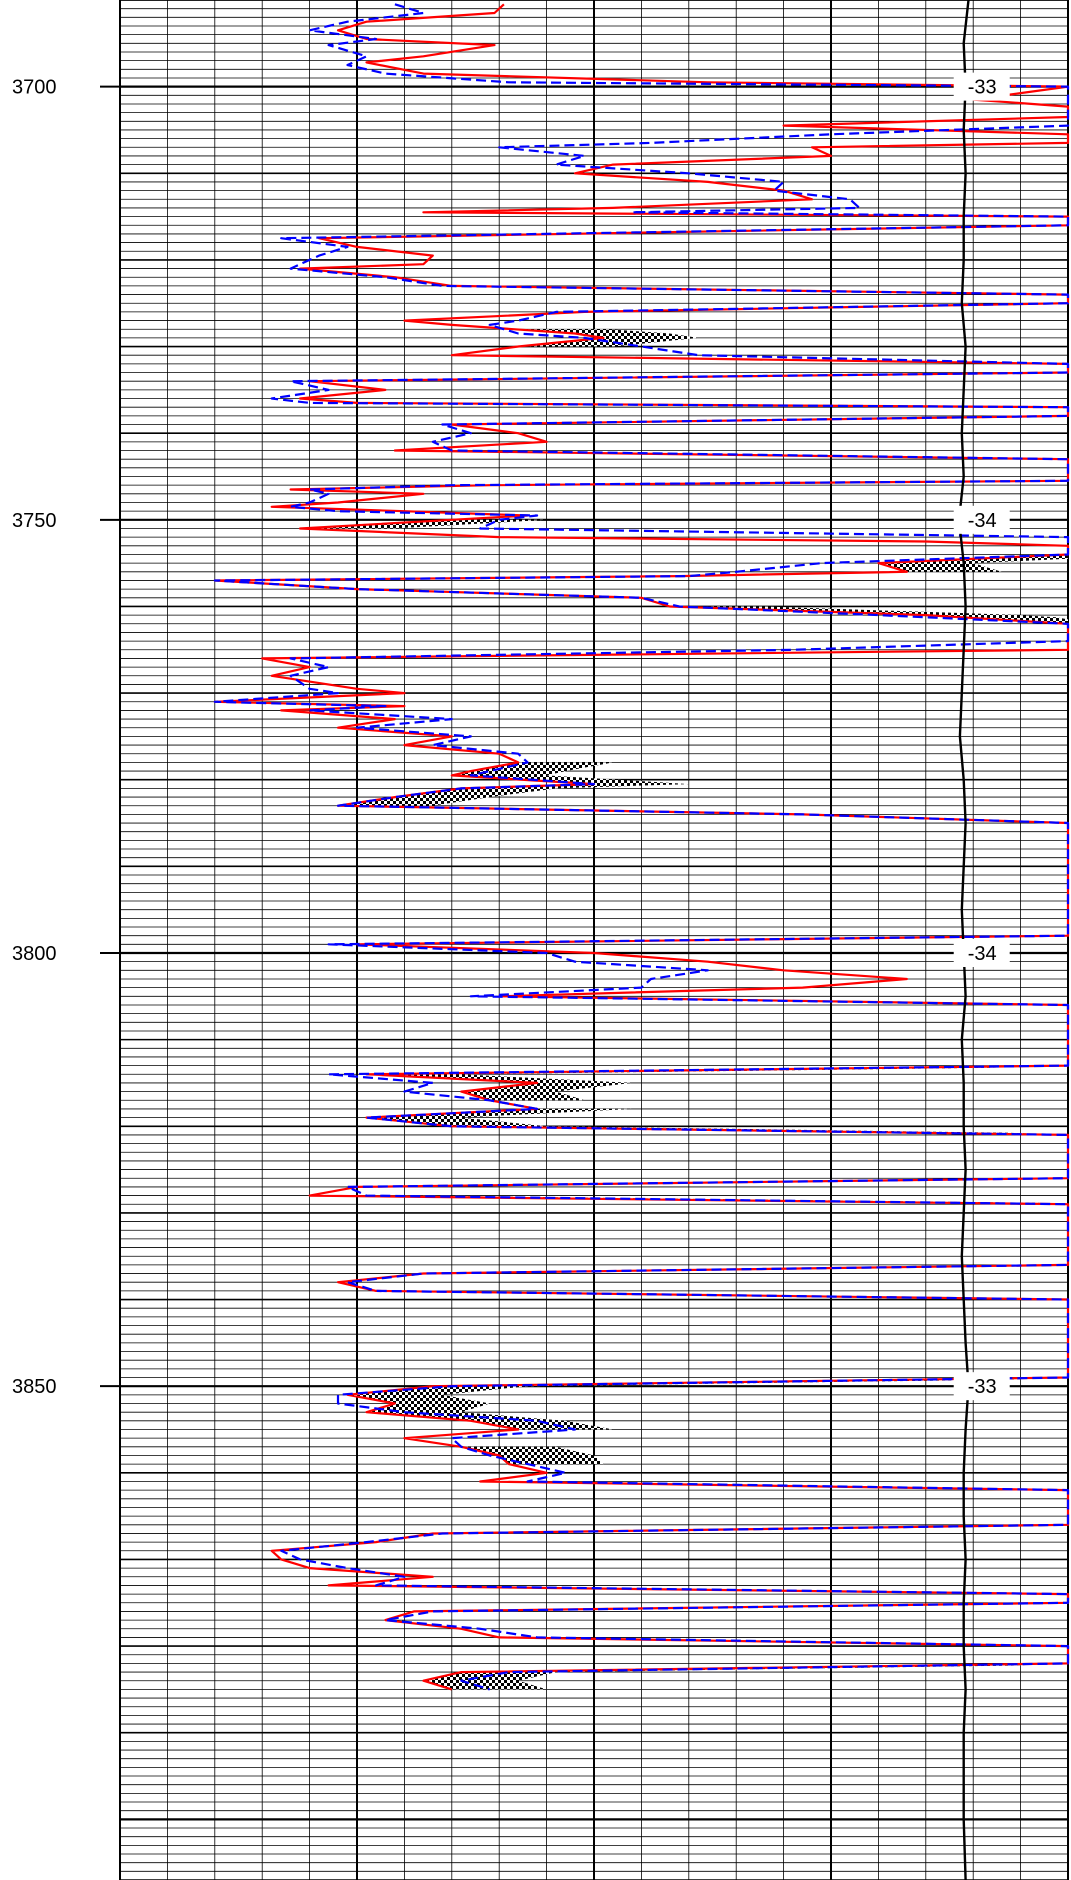 This screenshot has height=1880, width=1071. What do you see at coordinates (34, 88) in the screenshot?
I see `depth-label: 3700` at bounding box center [34, 88].